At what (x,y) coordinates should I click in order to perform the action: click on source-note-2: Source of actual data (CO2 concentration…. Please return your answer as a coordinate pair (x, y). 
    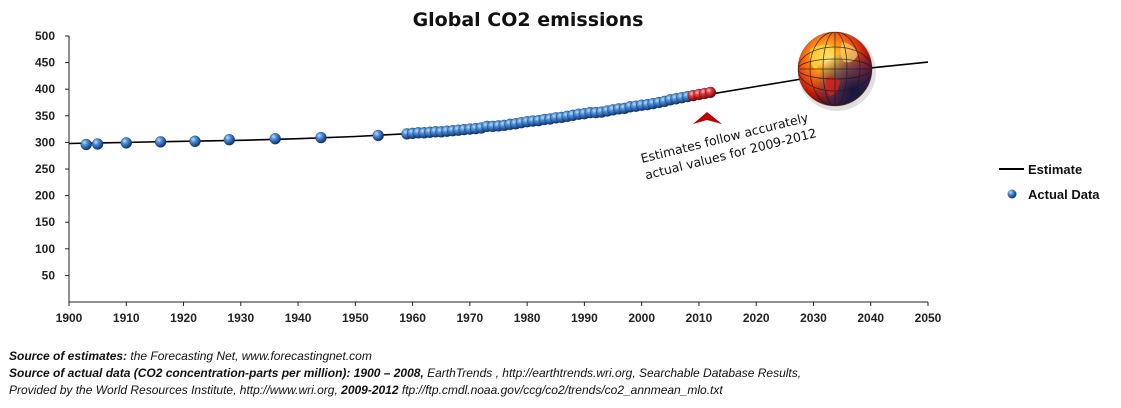
    Looking at the image, I should click on (405, 373).